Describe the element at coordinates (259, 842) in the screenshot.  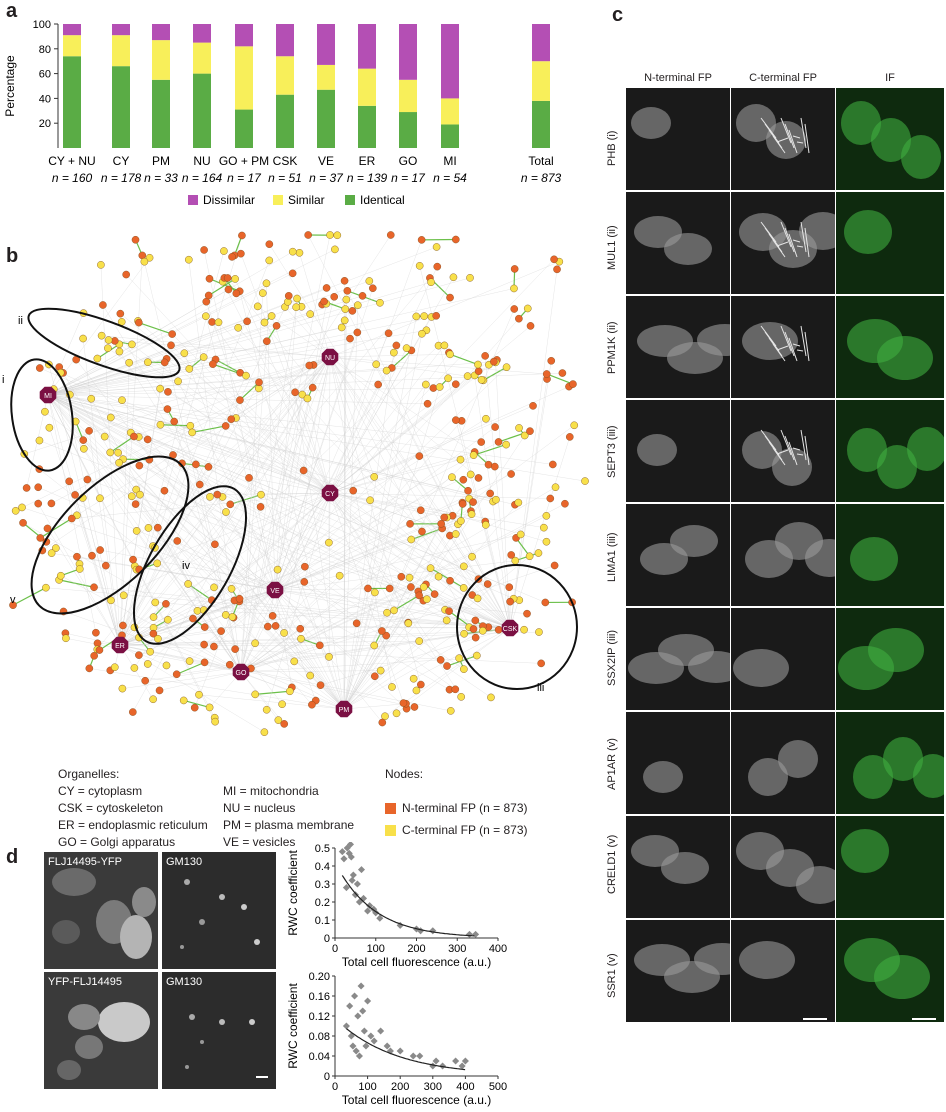
I see `organelle-entry: VE = vesicles` at that location.